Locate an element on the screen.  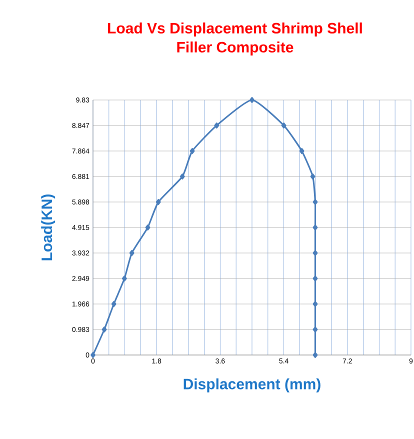
y-axis-title: Load(KN) is located at coordinates (48, 227).